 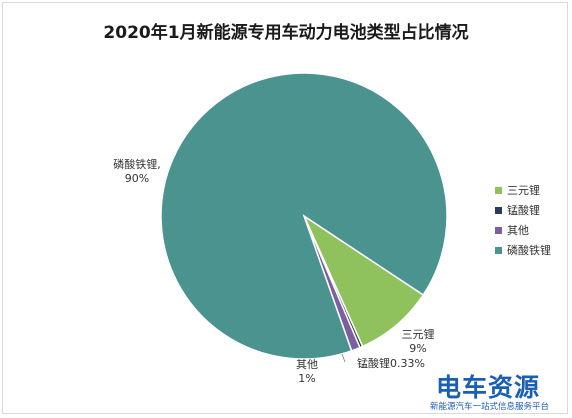 What do you see at coordinates (498, 250) in the screenshot?
I see `legend-swatch-lfp` at bounding box center [498, 250].